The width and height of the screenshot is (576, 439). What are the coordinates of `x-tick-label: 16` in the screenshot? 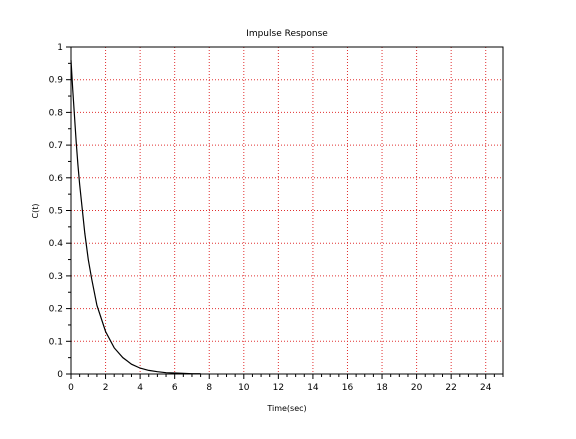 It's located at (348, 388).